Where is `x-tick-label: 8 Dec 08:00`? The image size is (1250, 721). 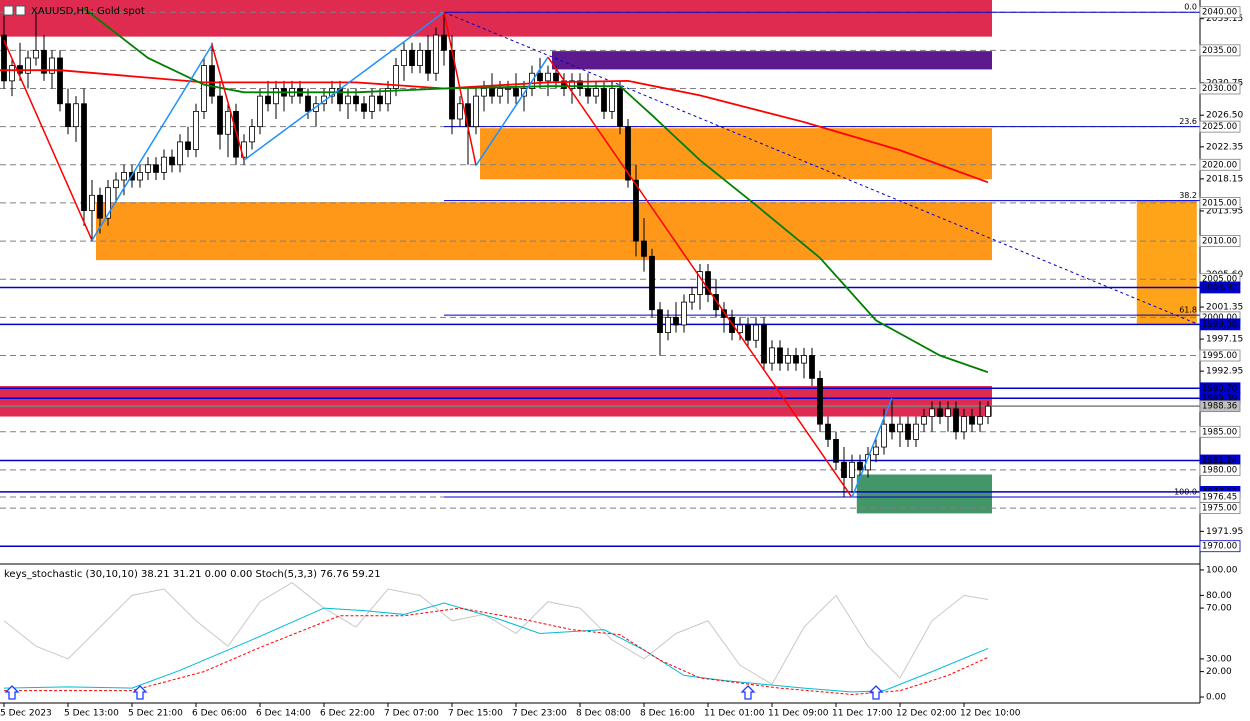 x-tick-label: 8 Dec 08:00 is located at coordinates (603, 714).